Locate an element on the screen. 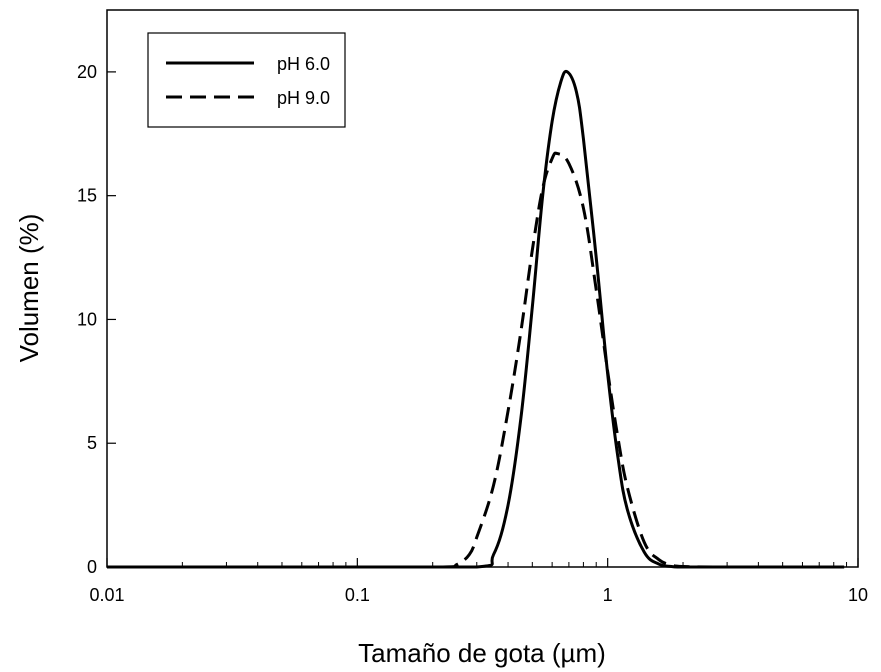  x-tick-label: 10 is located at coordinates (858, 595).